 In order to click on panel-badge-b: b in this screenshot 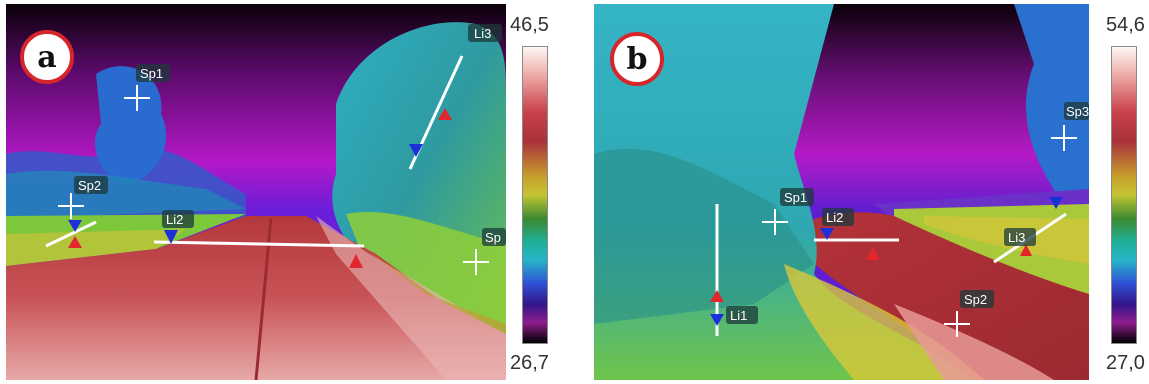, I will do `click(637, 59)`.